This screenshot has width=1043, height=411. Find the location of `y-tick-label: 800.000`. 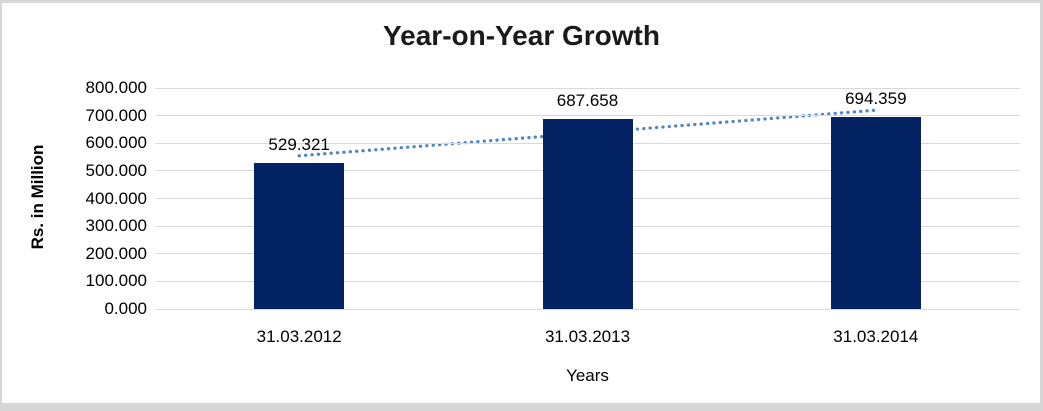

y-tick-label: 800.000 is located at coordinates (116, 87).